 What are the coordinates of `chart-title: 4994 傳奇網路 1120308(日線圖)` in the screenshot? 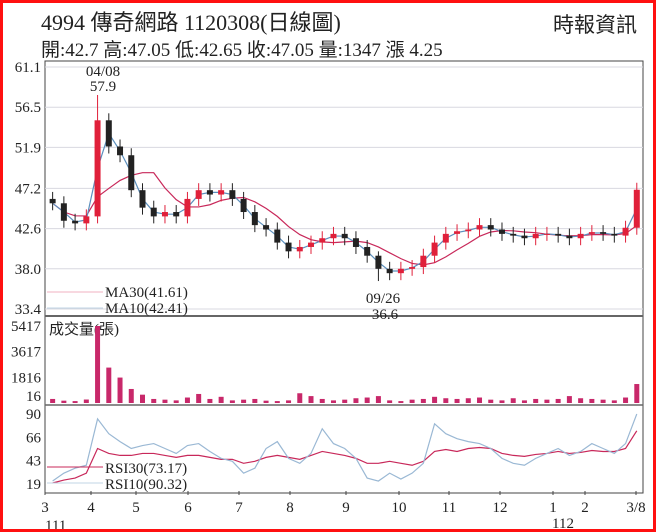 It's located at (191, 22).